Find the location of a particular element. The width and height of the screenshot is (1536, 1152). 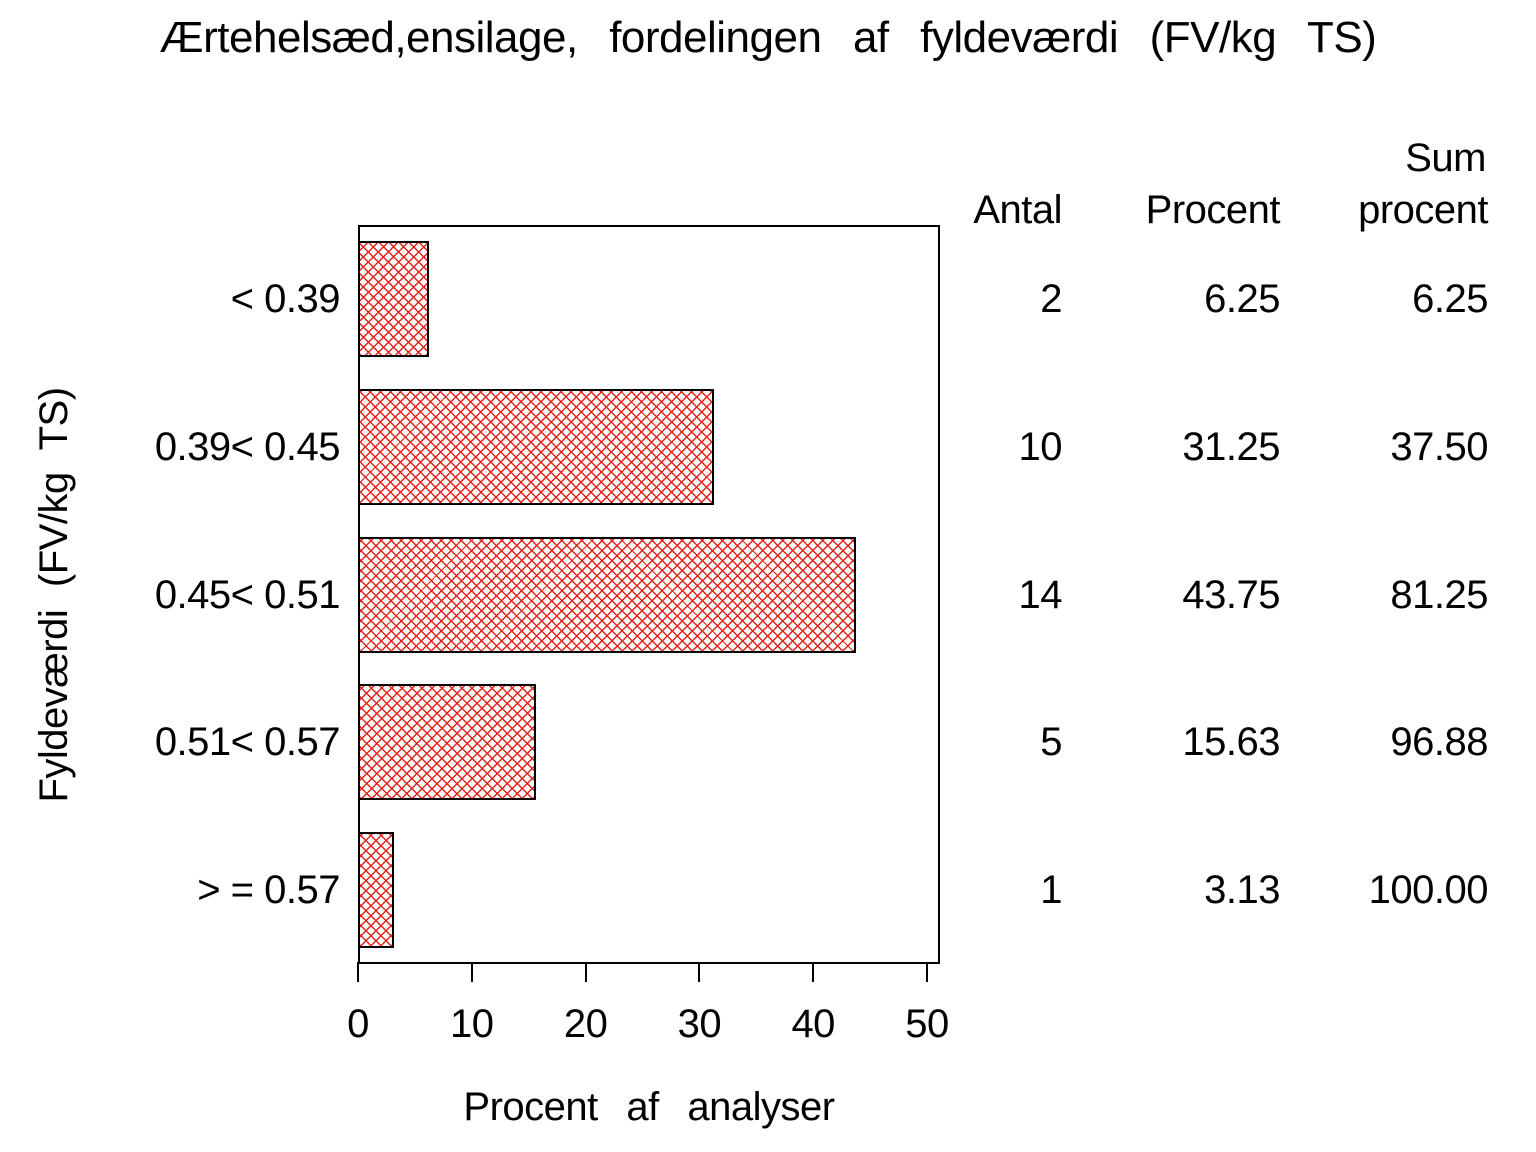

cell-procent: 3.13 is located at coordinates (1242, 890).